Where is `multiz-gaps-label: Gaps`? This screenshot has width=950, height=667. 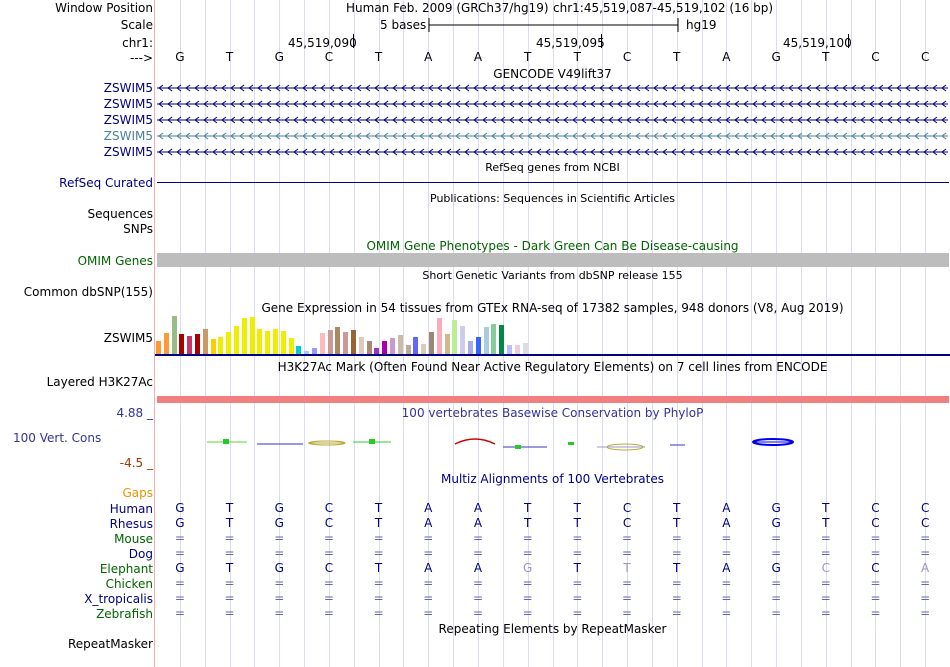
multiz-gaps-label: Gaps is located at coordinates (137, 493).